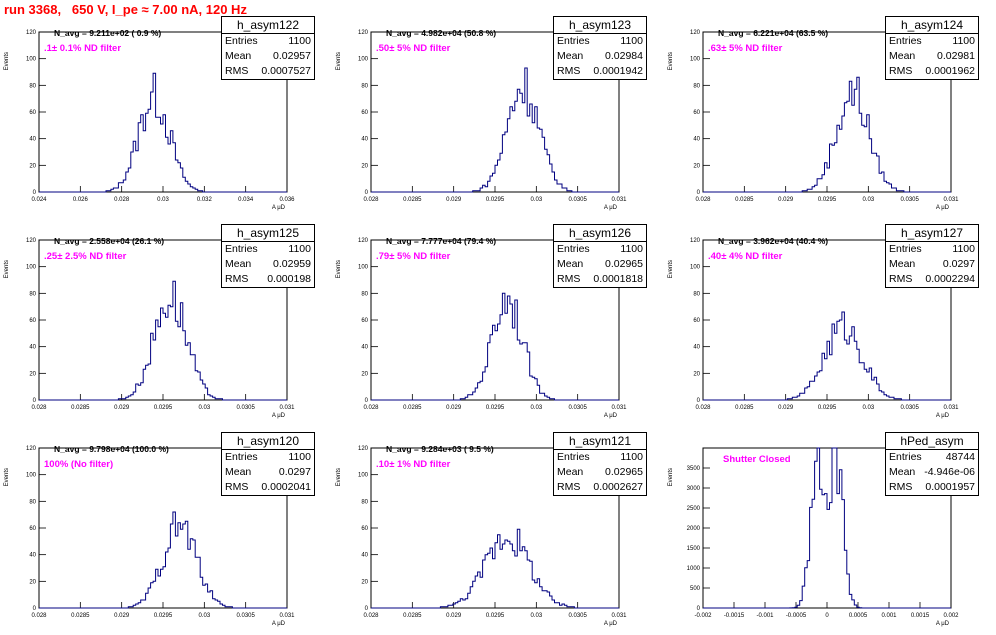 The height and width of the screenshot is (635, 996). What do you see at coordinates (600, 264) in the screenshot?
I see `stats-mean: Mean 0.02965` at bounding box center [600, 264].